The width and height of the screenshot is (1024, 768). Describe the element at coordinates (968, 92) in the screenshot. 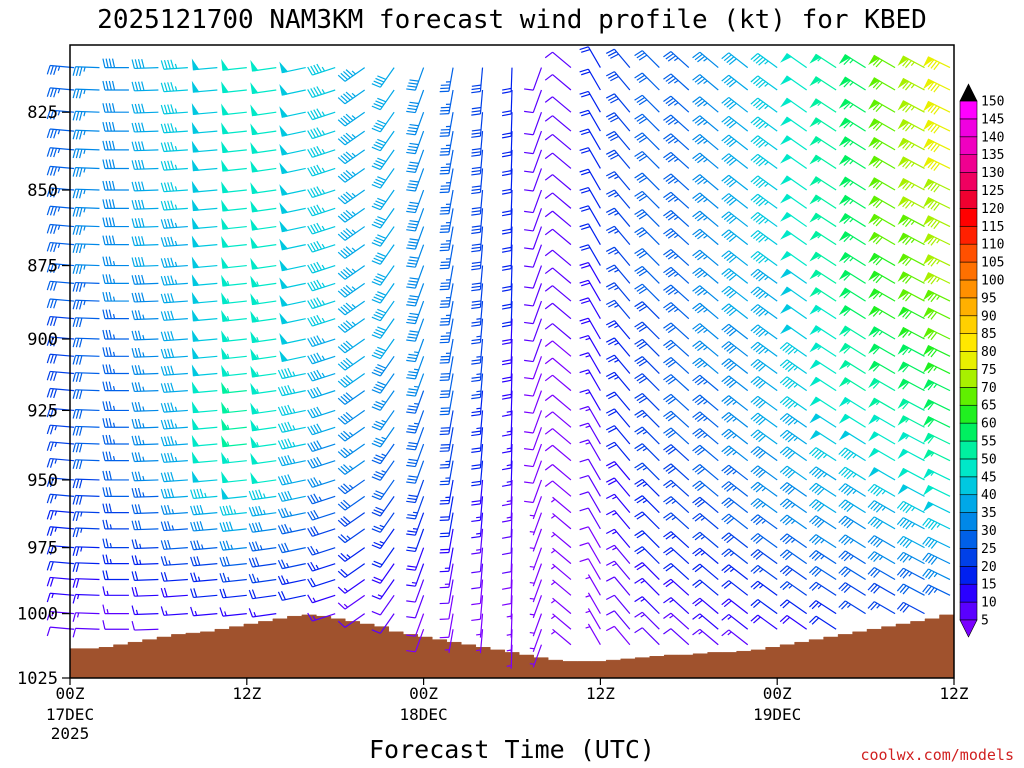

I see `colorbar-max-arrow` at that location.